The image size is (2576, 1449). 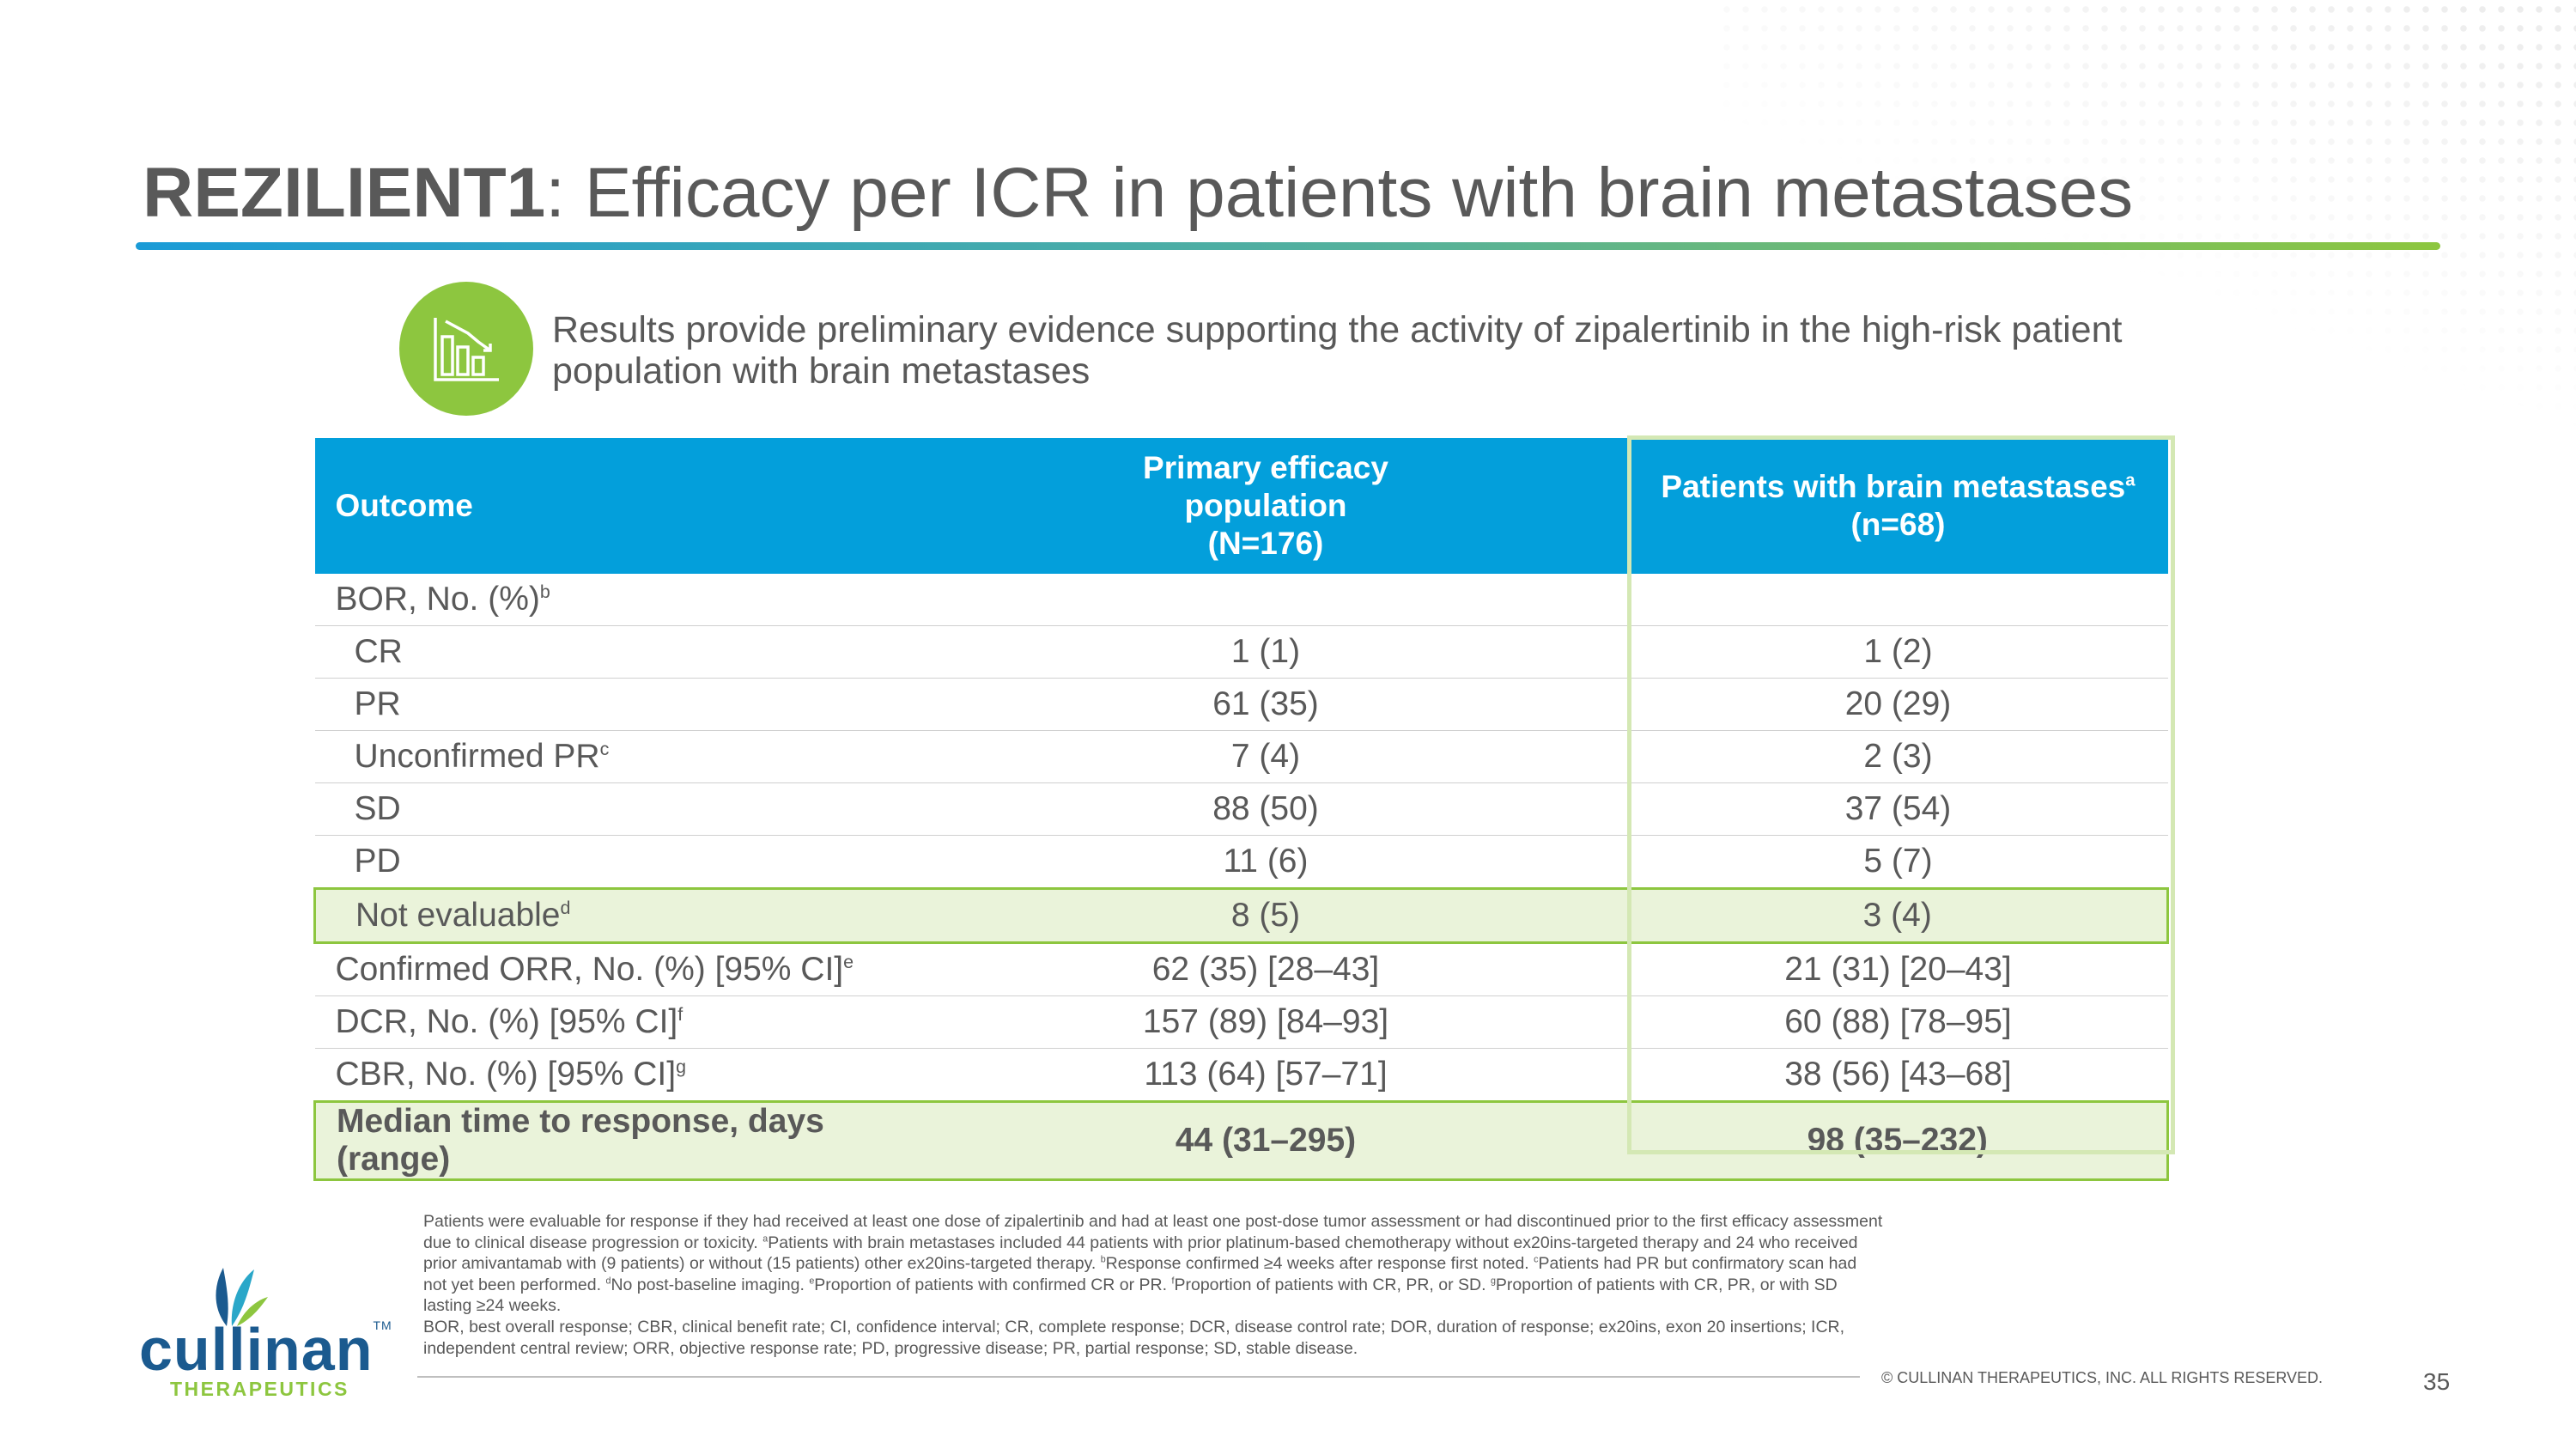 I want to click on footnote-sup: g, so click(x=1493, y=1281).